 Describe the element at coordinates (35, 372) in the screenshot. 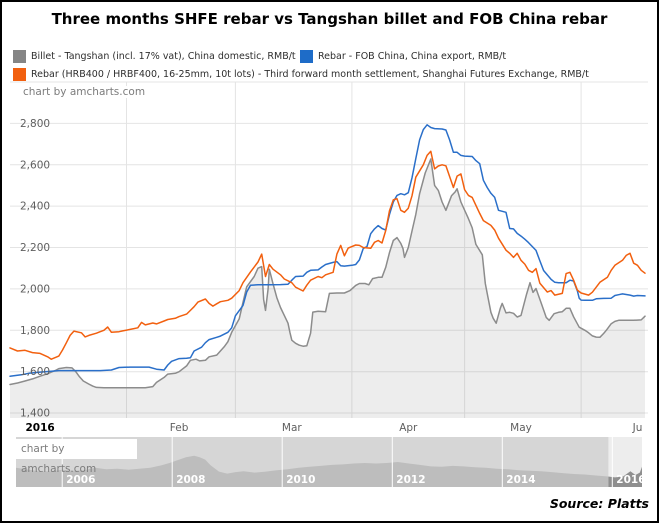

I see `y-tick-label: 1,600` at that location.